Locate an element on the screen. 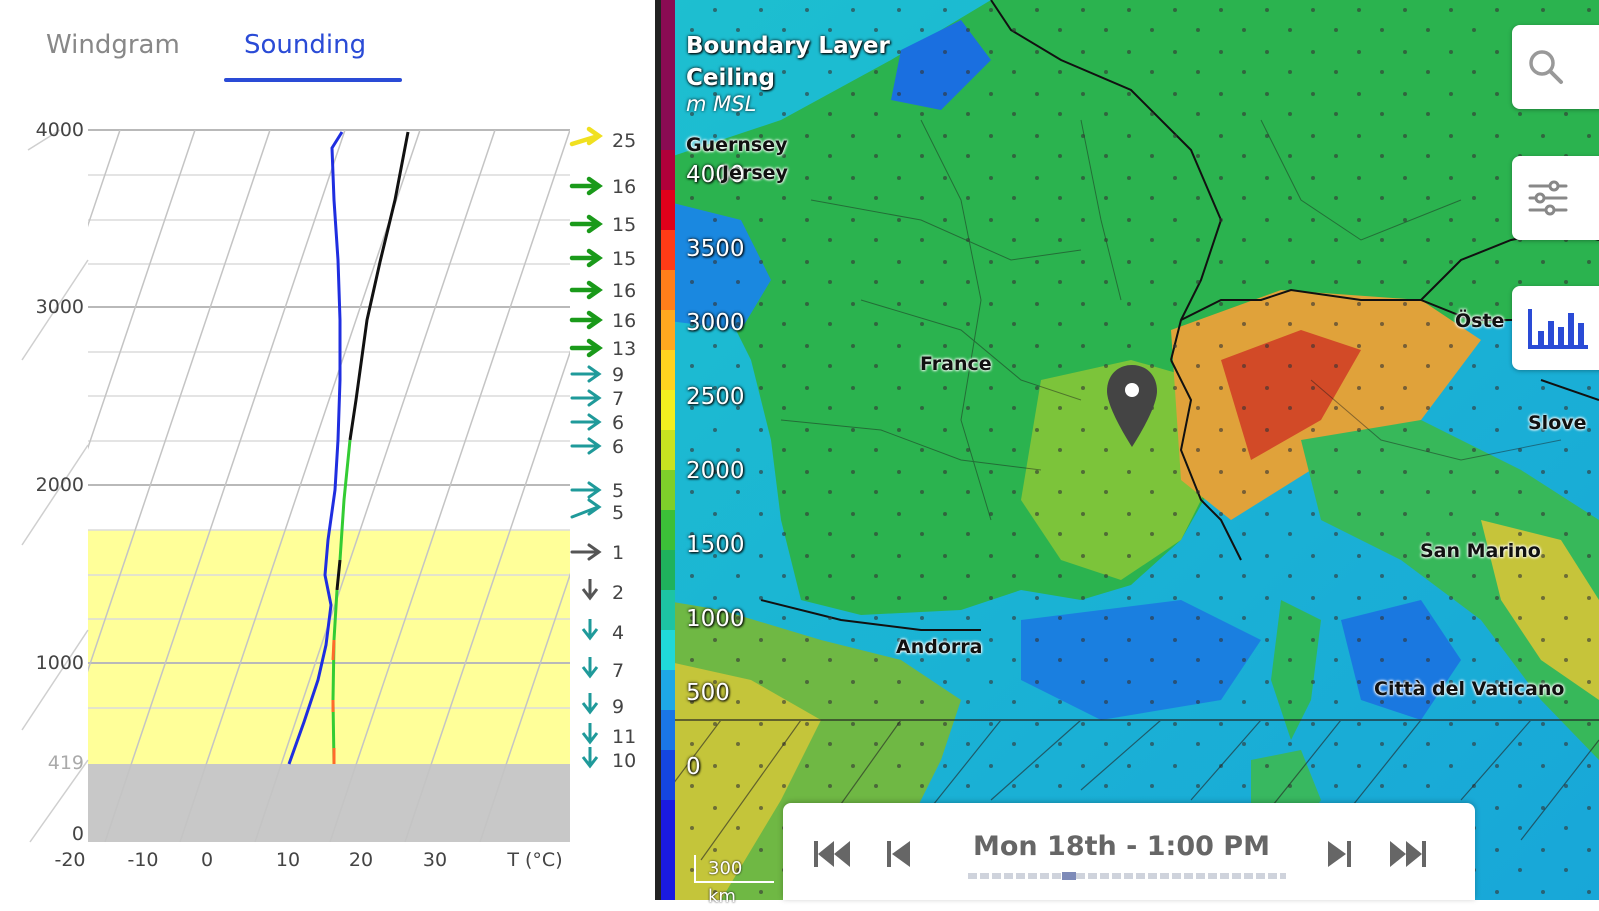 This screenshot has width=1599, height=911. wind-barb: 7 is located at coordinates (597, 399).